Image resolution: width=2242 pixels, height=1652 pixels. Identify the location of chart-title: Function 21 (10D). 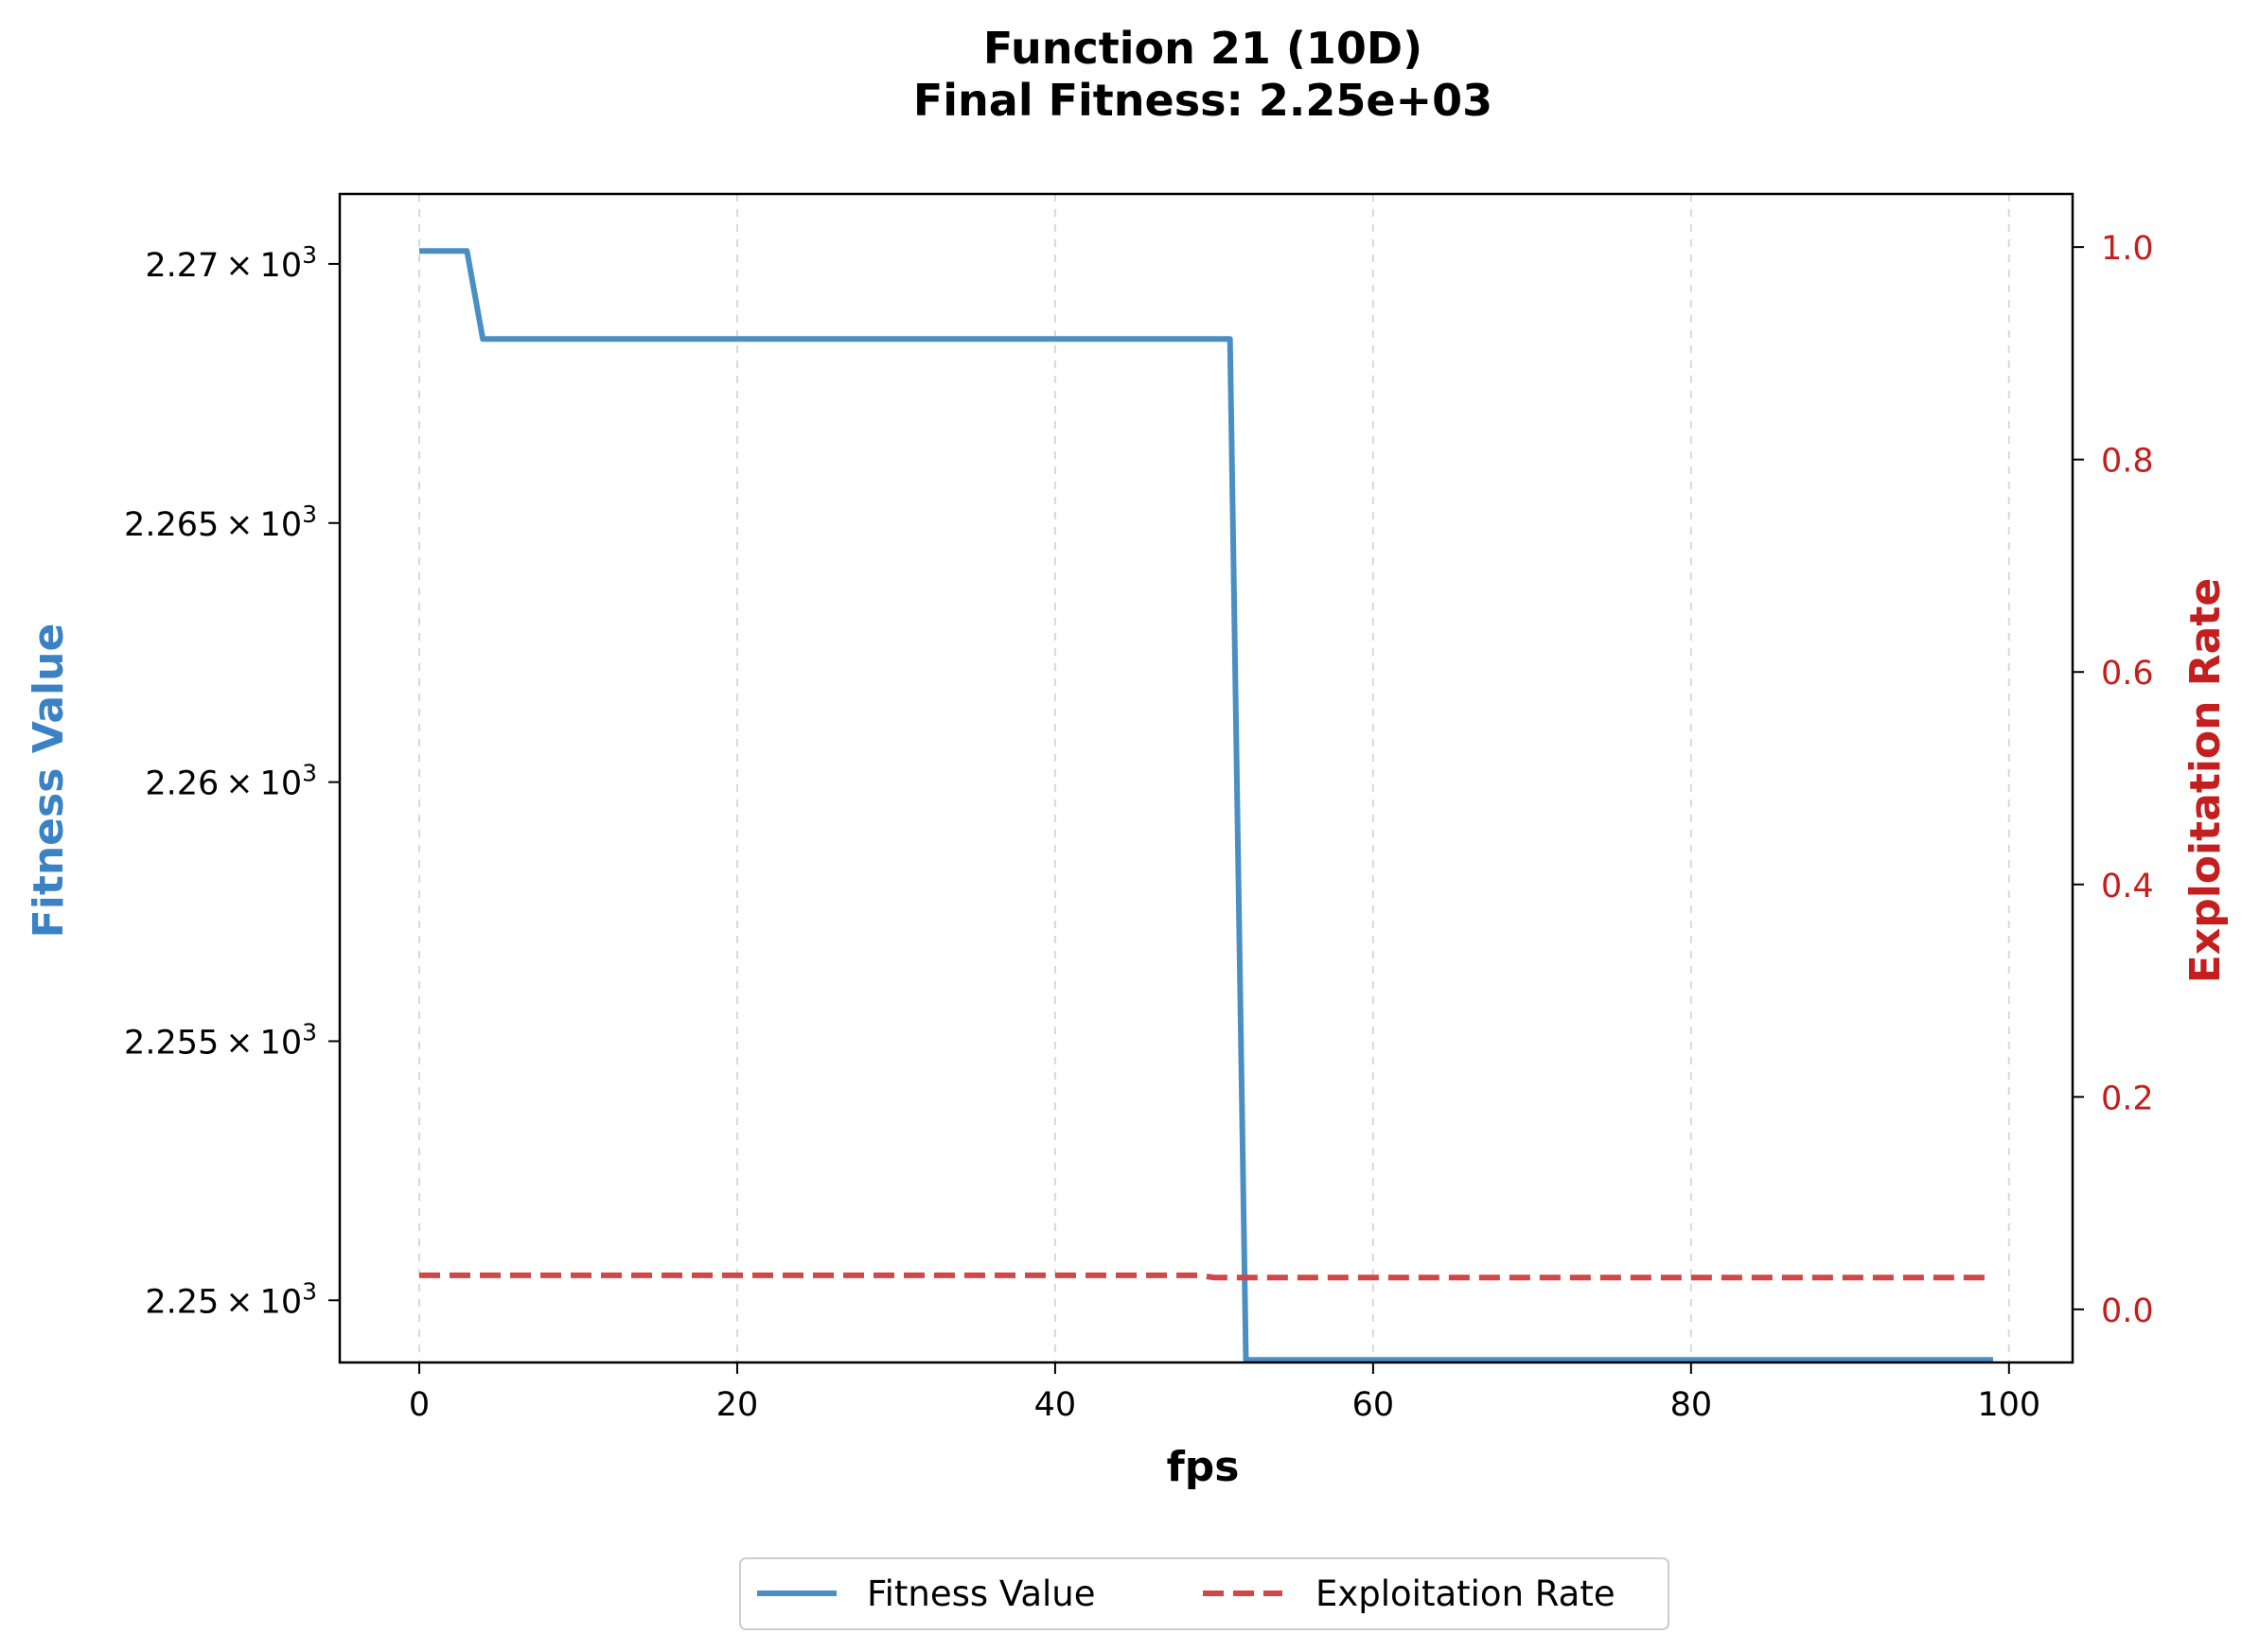
(1202, 48).